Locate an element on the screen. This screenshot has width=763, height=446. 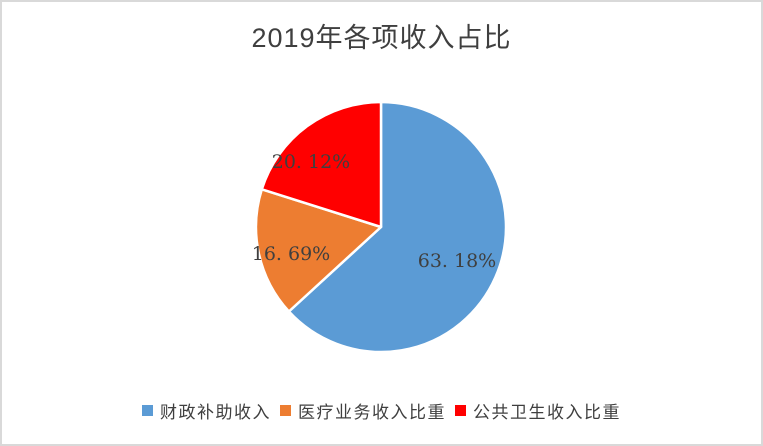
legend-item-1: 医疗业务收入比重 is located at coordinates (363, 410).